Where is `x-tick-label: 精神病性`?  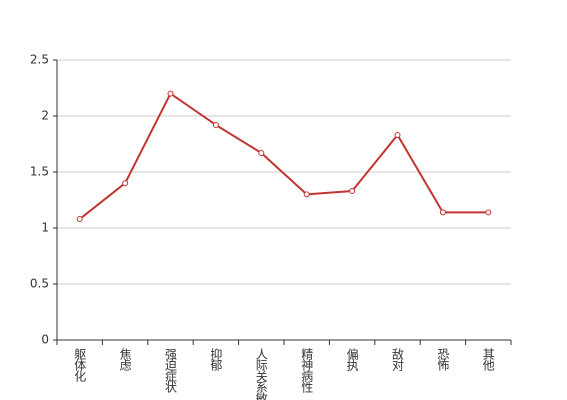 x-tick-label: 精神病性 is located at coordinates (307, 371).